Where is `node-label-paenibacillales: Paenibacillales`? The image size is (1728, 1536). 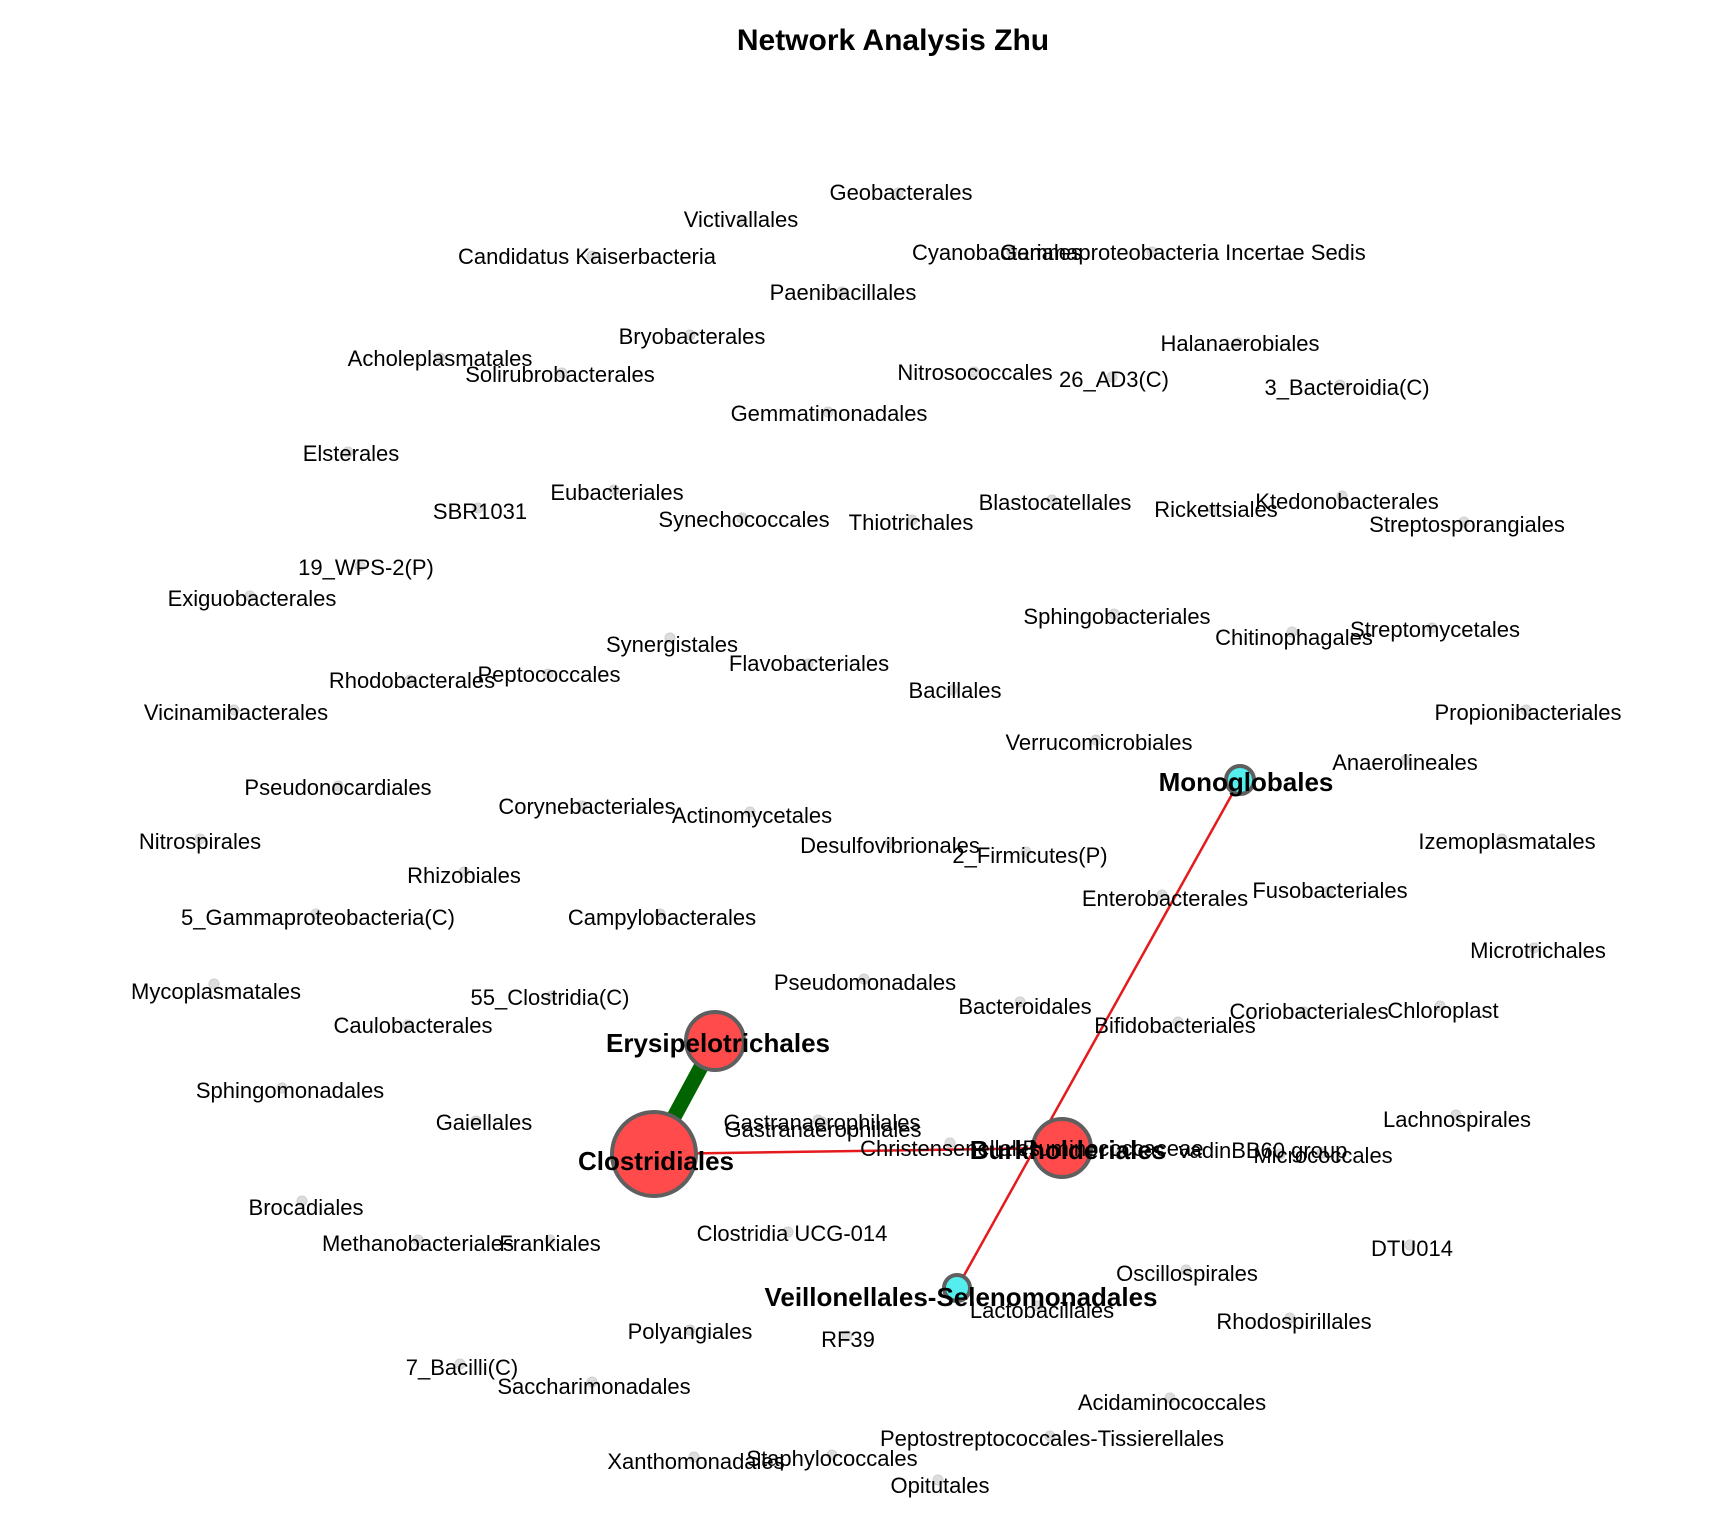
node-label-paenibacillales: Paenibacillales is located at coordinates (843, 292).